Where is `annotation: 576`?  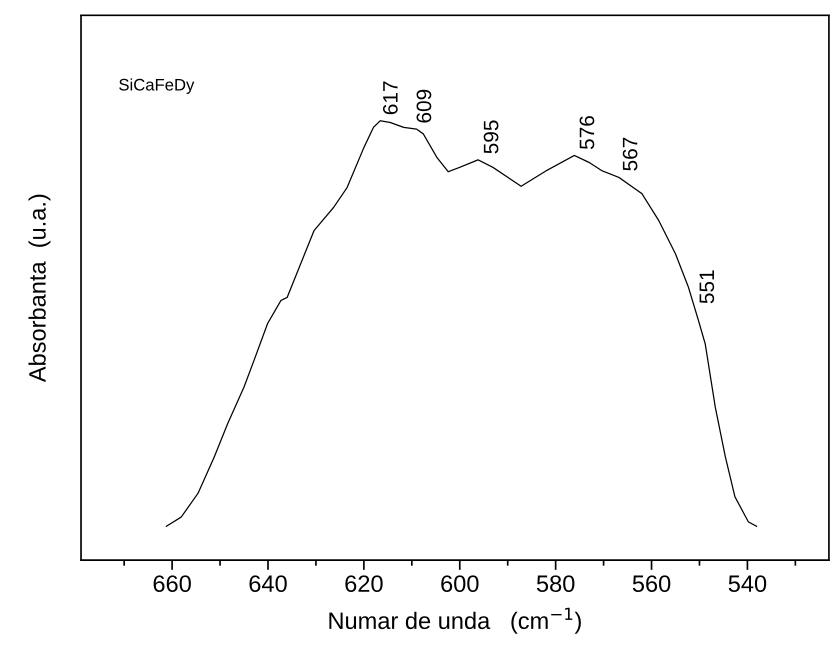 annotation: 576 is located at coordinates (587, 133).